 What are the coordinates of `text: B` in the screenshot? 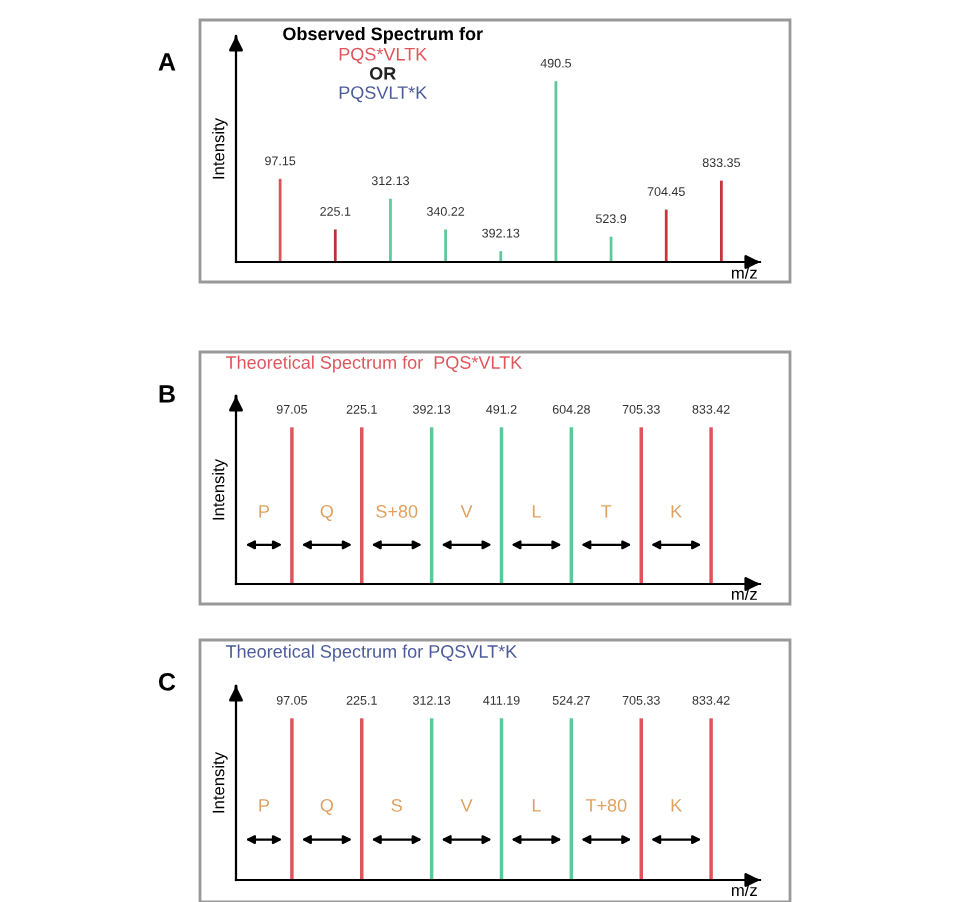 It's located at (167, 394).